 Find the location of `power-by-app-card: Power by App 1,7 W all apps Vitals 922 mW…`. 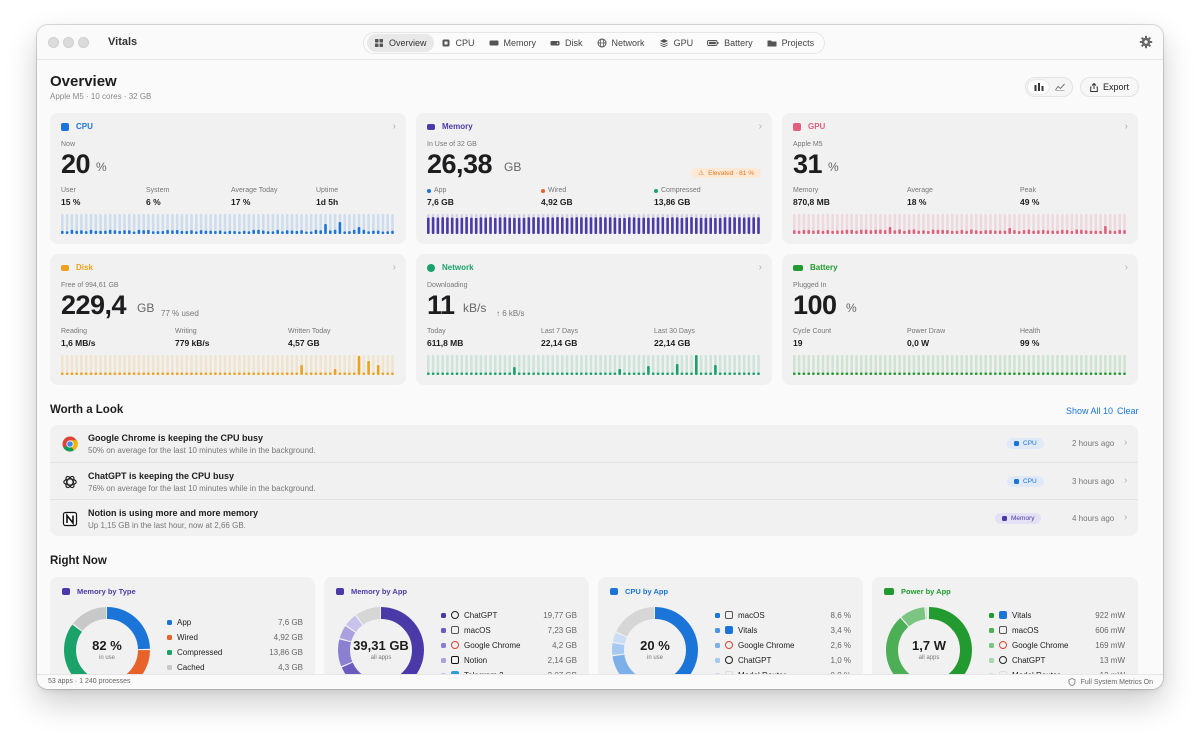

power-by-app-card: Power by App 1,7 W all apps Vitals 922 mW… is located at coordinates (1005, 633).